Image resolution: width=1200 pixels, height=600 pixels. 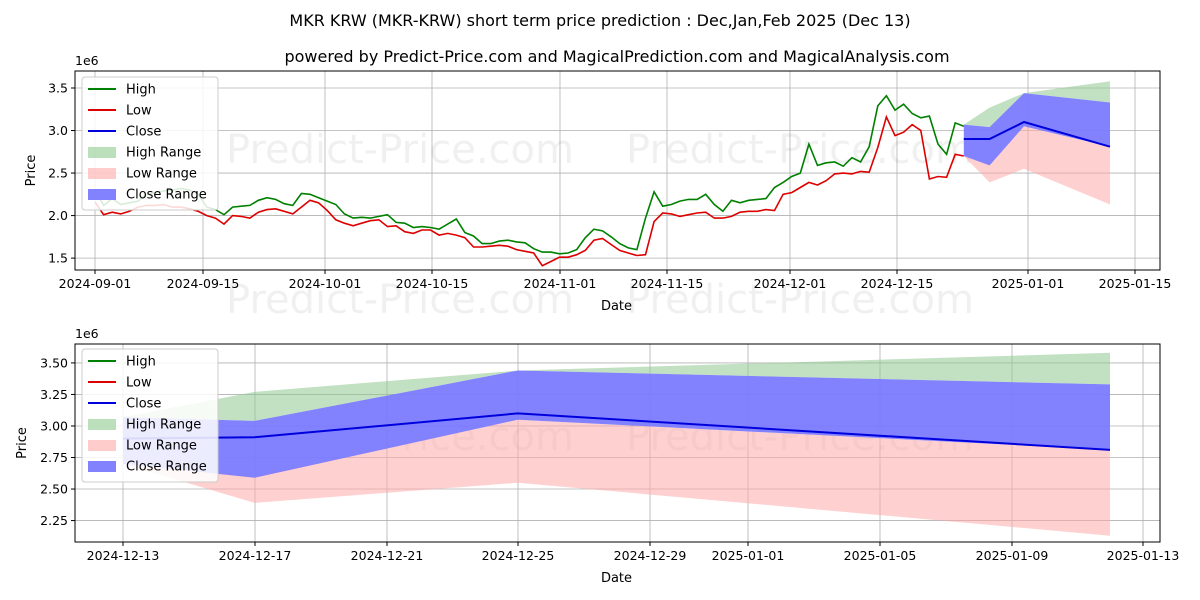 What do you see at coordinates (667, 283) in the screenshot?
I see `x-tick-label: 2024-11-15` at bounding box center [667, 283].